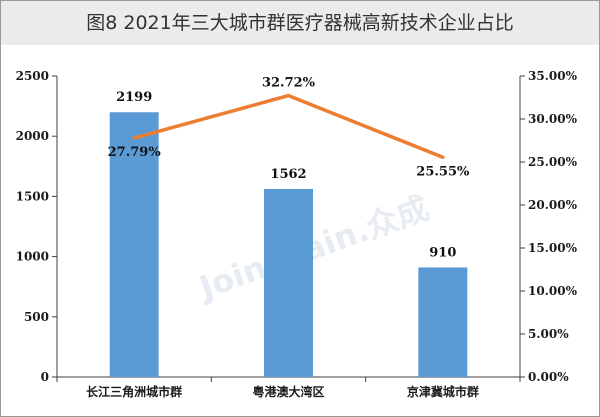 The width and height of the screenshot is (600, 417). Describe the element at coordinates (553, 76) in the screenshot. I see `right-y-tick-label: 35.00%` at that location.